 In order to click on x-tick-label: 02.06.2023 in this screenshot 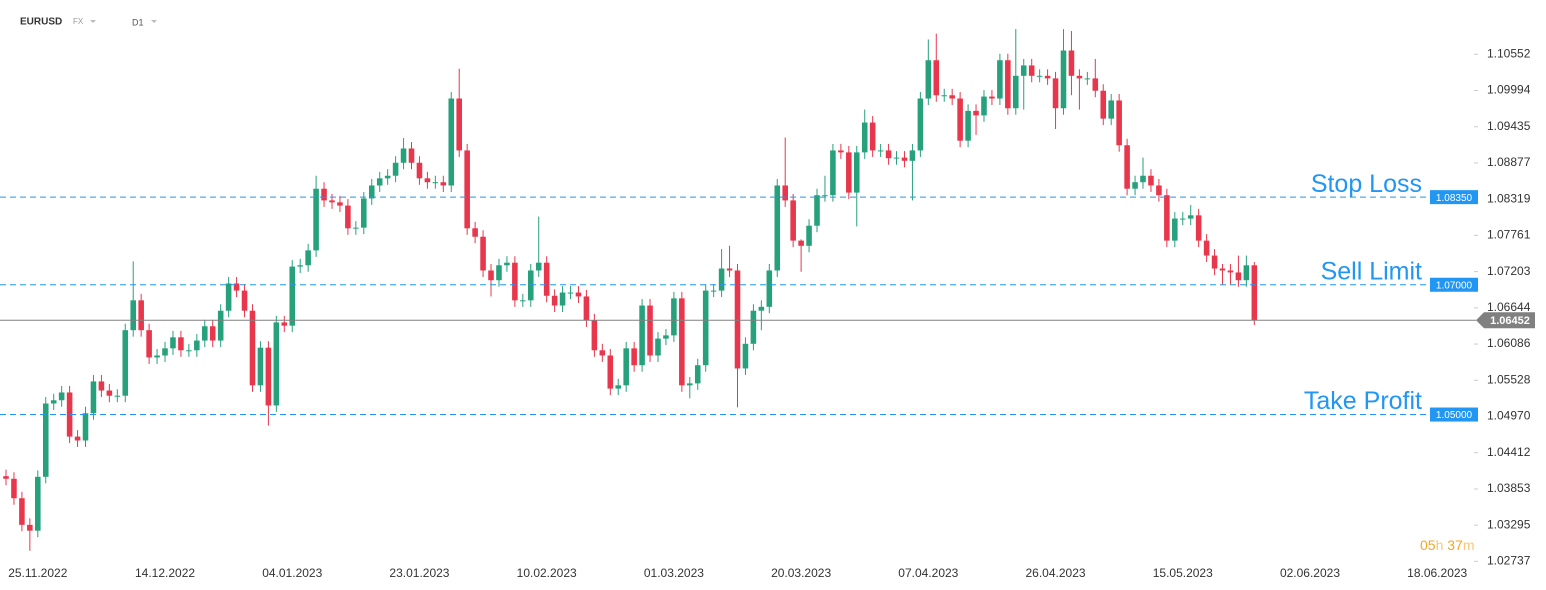, I will do `click(1310, 573)`.